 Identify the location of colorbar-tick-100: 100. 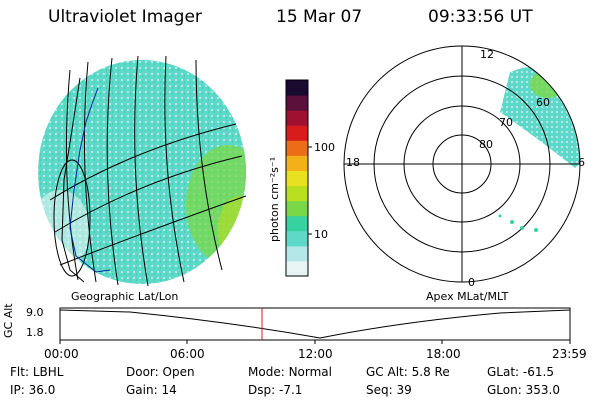
(324, 147).